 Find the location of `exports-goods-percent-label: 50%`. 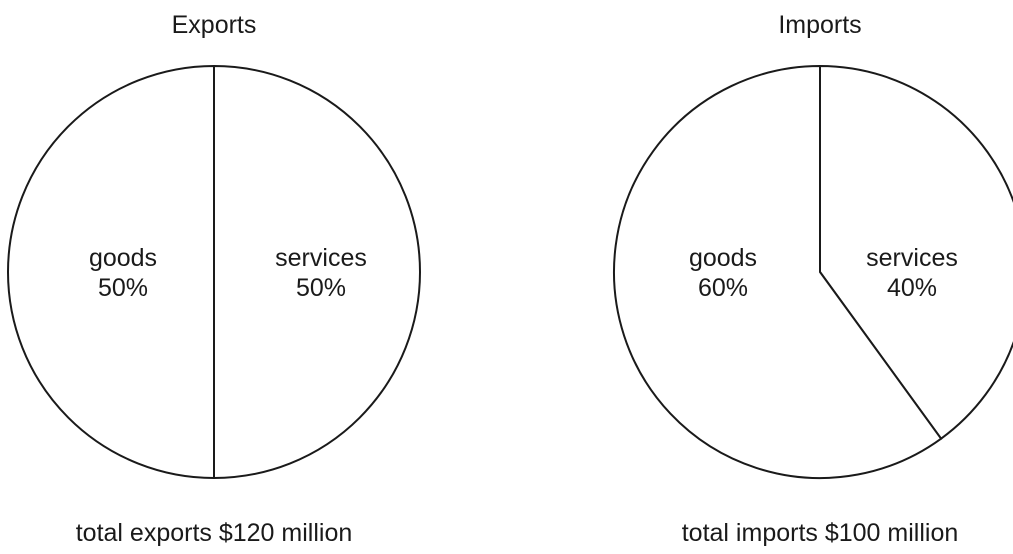

exports-goods-percent-label: 50% is located at coordinates (123, 288).